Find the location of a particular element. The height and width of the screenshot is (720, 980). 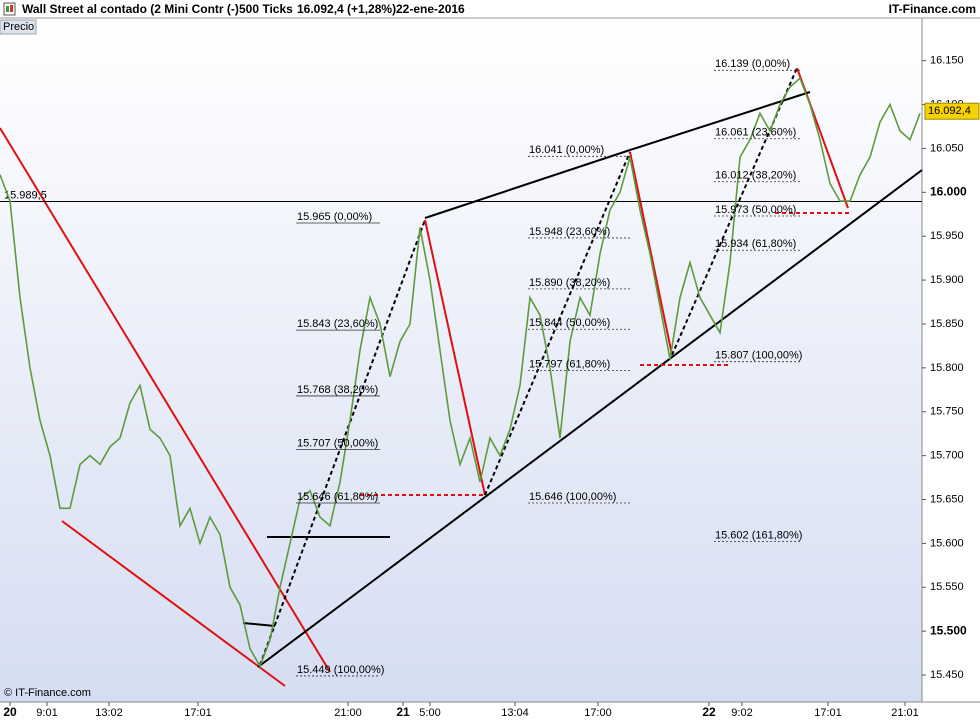

panel-label: Precio is located at coordinates (18, 27).